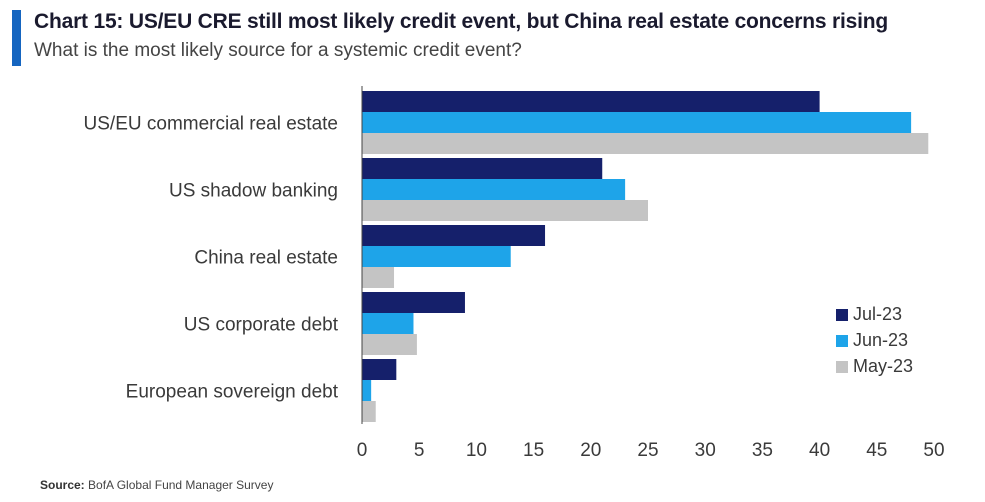 The height and width of the screenshot is (502, 985). Describe the element at coordinates (261, 325) in the screenshot. I see `category-label: US corporate debt` at that location.